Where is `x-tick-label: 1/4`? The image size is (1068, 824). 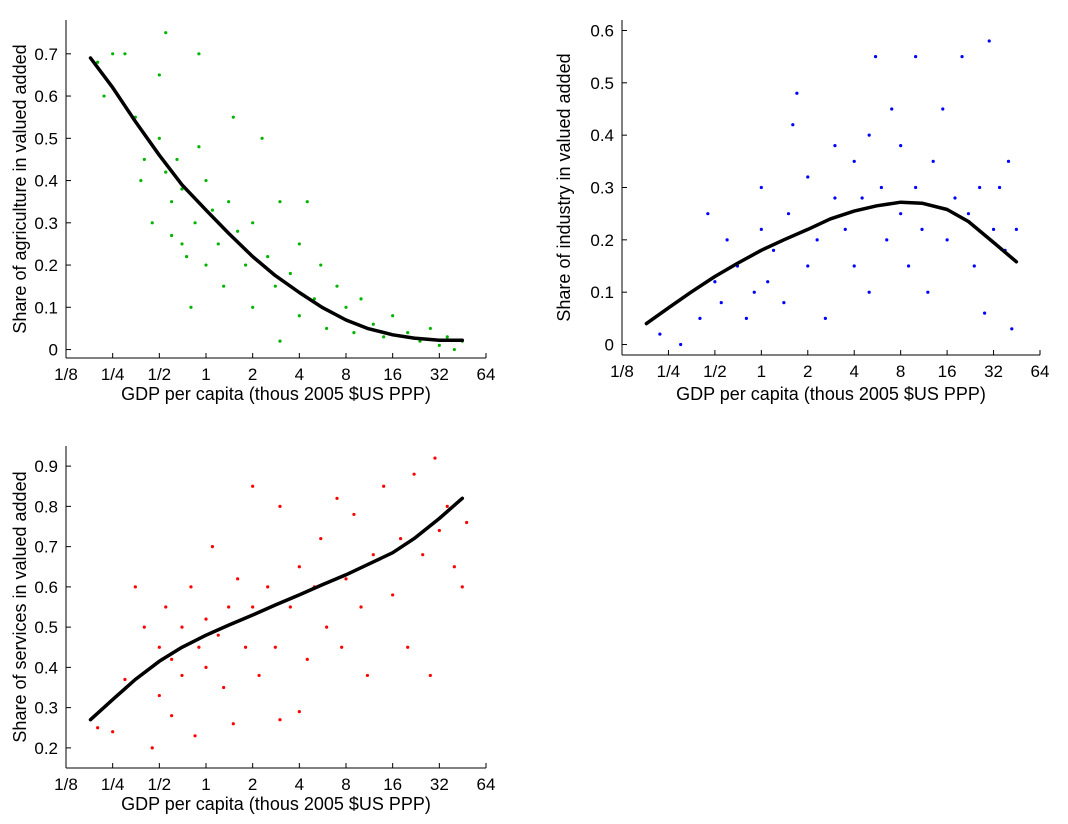 x-tick-label: 1/4 is located at coordinates (669, 371).